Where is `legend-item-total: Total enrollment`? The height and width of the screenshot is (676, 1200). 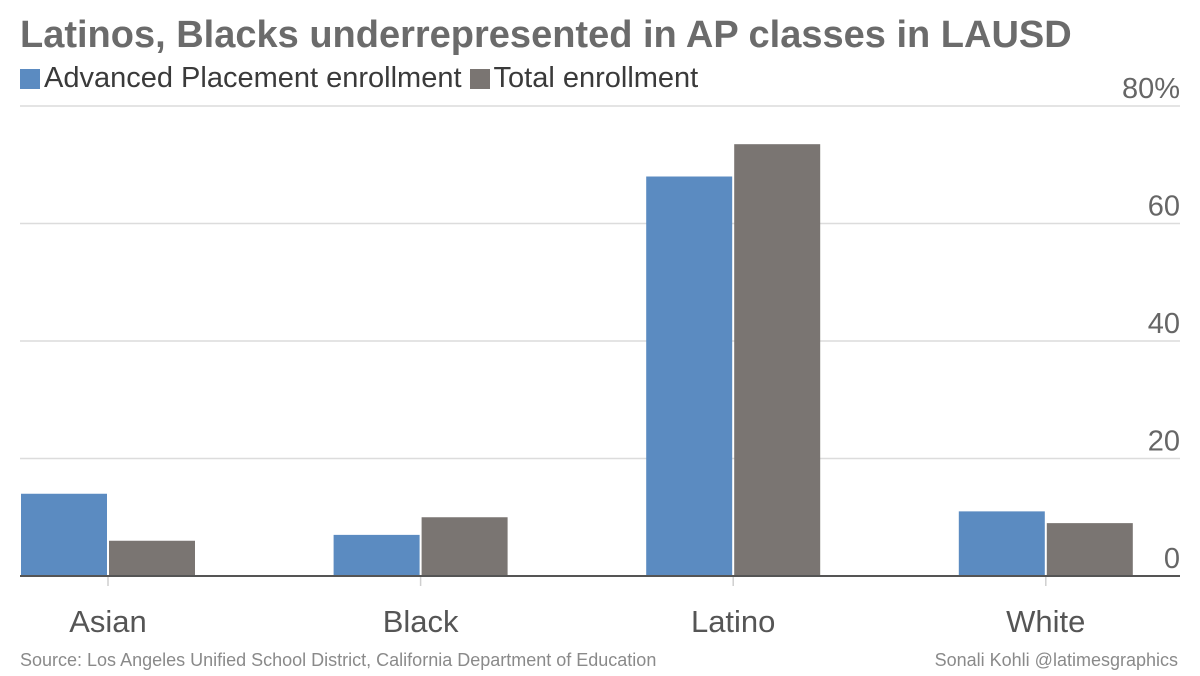
legend-item-total: Total enrollment is located at coordinates (584, 78).